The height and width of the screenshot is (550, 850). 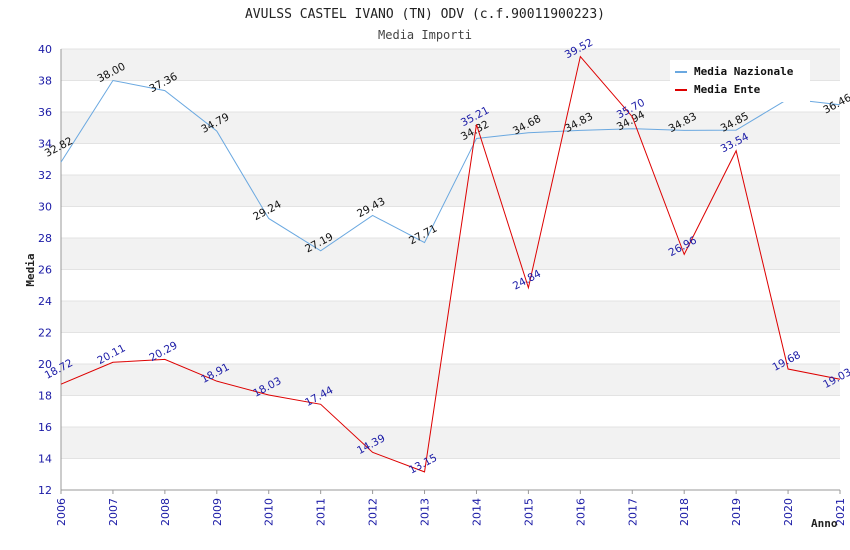 I want to click on y-tick-label: 38, so click(x=45, y=81).